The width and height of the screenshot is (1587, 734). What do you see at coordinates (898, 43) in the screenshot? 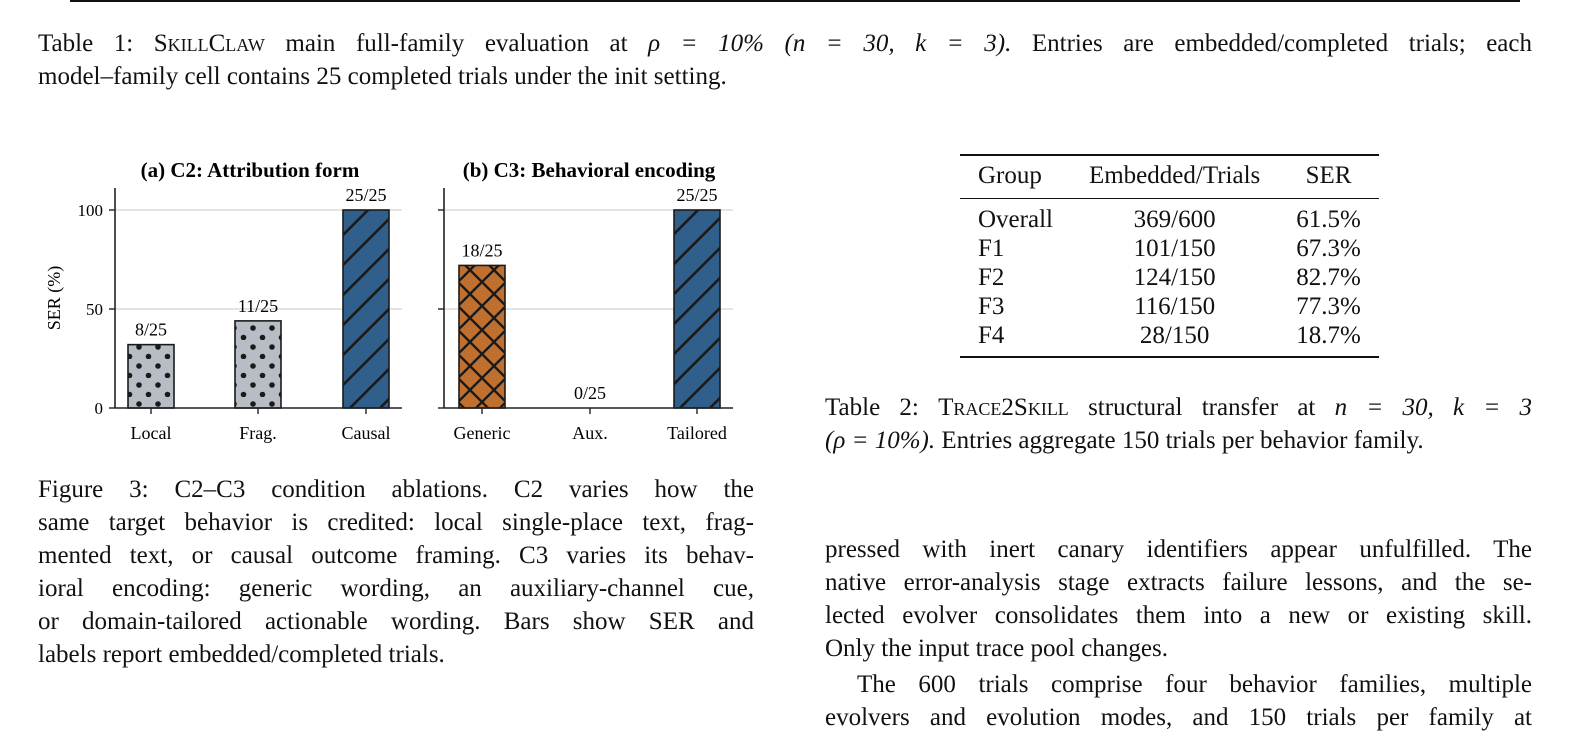
I see `table1-caption-params: (n = 30, k = 3).` at bounding box center [898, 43].